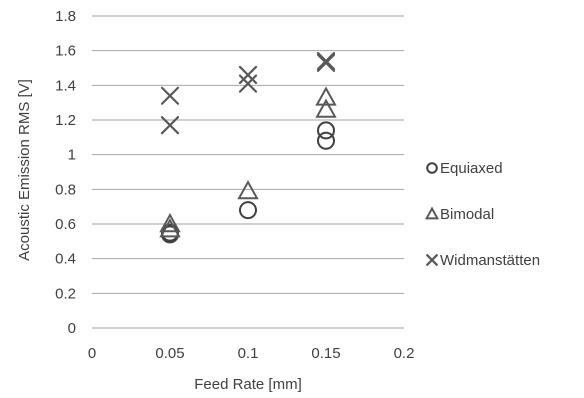 The image size is (584, 398). Describe the element at coordinates (65, 189) in the screenshot. I see `y-tick-label: 0.8` at that location.